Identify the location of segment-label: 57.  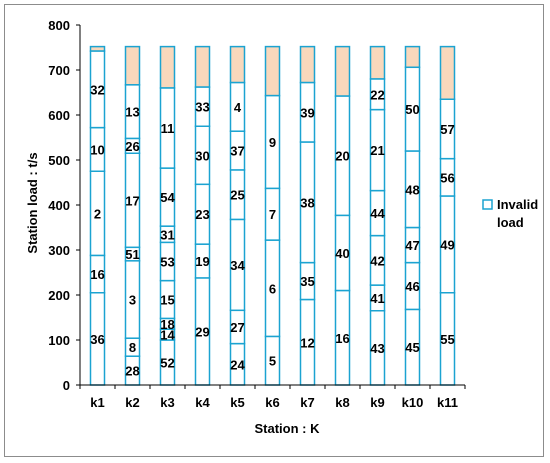
(447, 129).